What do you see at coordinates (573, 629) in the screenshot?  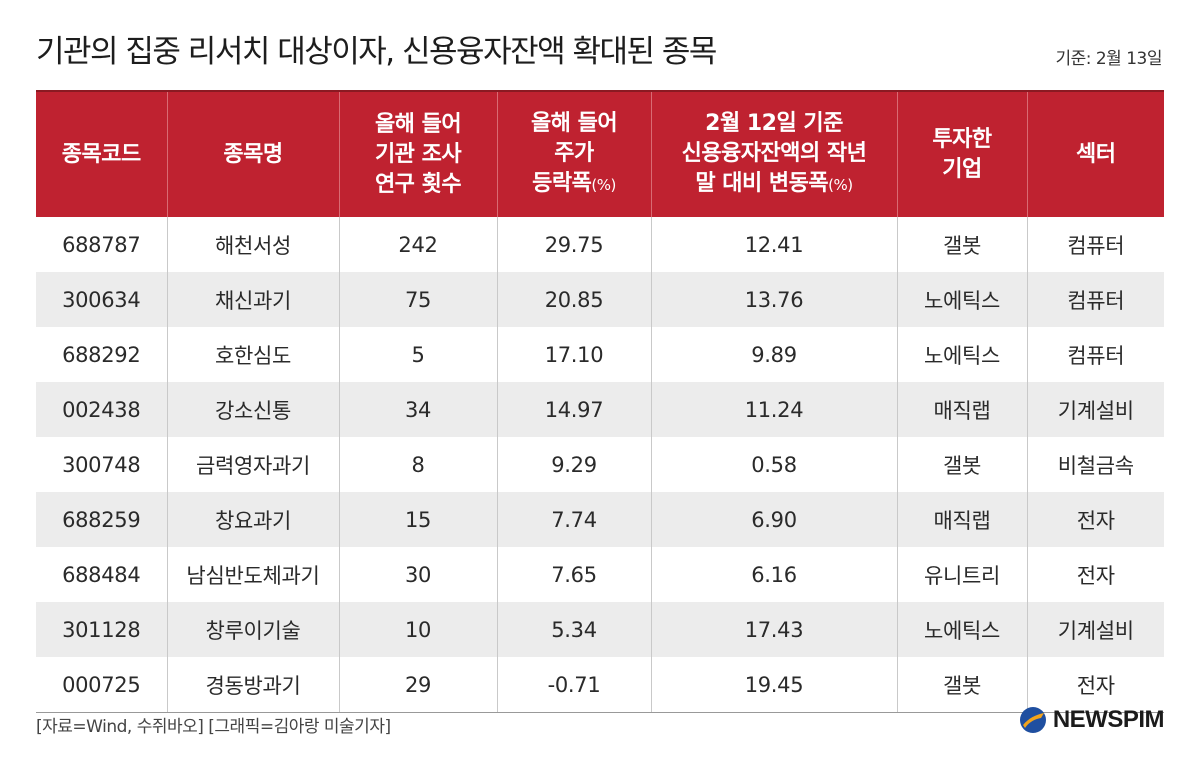 I see `cell-price-change: 5.34` at bounding box center [573, 629].